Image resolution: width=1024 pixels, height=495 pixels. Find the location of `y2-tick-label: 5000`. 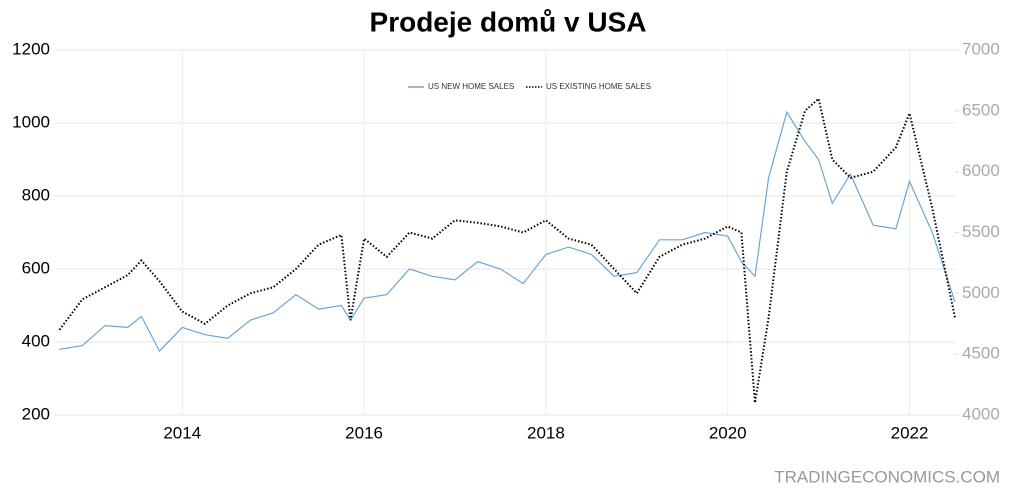

y2-tick-label: 5000 is located at coordinates (981, 292).